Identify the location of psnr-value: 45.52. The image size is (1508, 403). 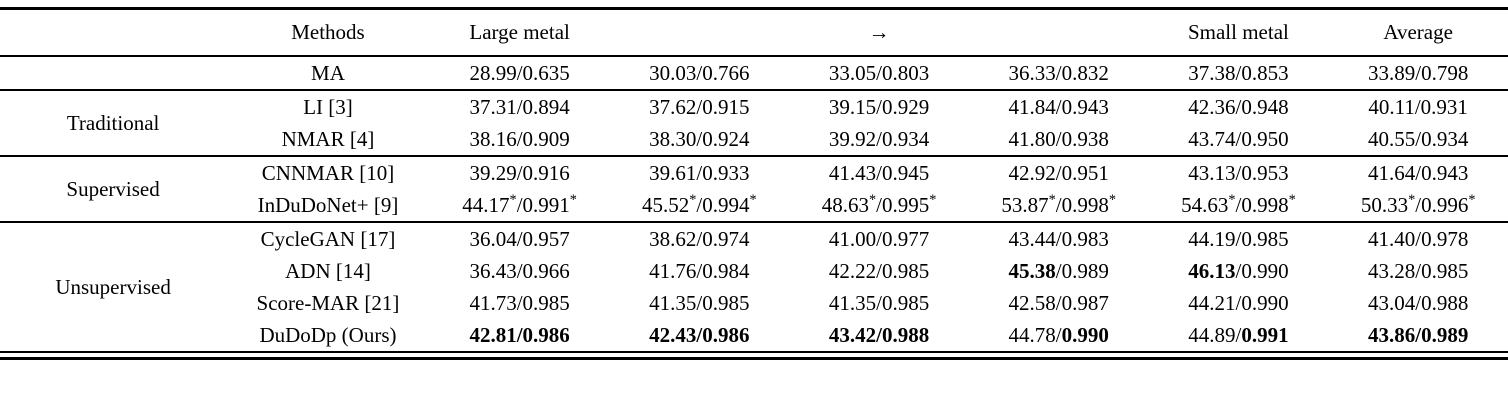
(666, 204).